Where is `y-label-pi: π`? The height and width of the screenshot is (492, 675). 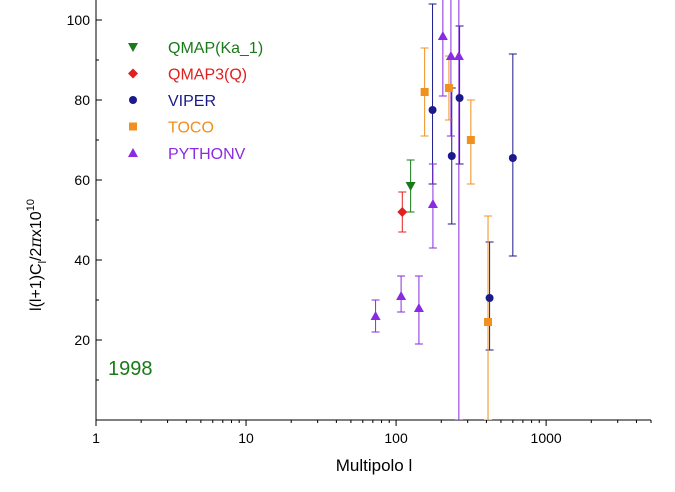 y-label-pi: π is located at coordinates (35, 243).